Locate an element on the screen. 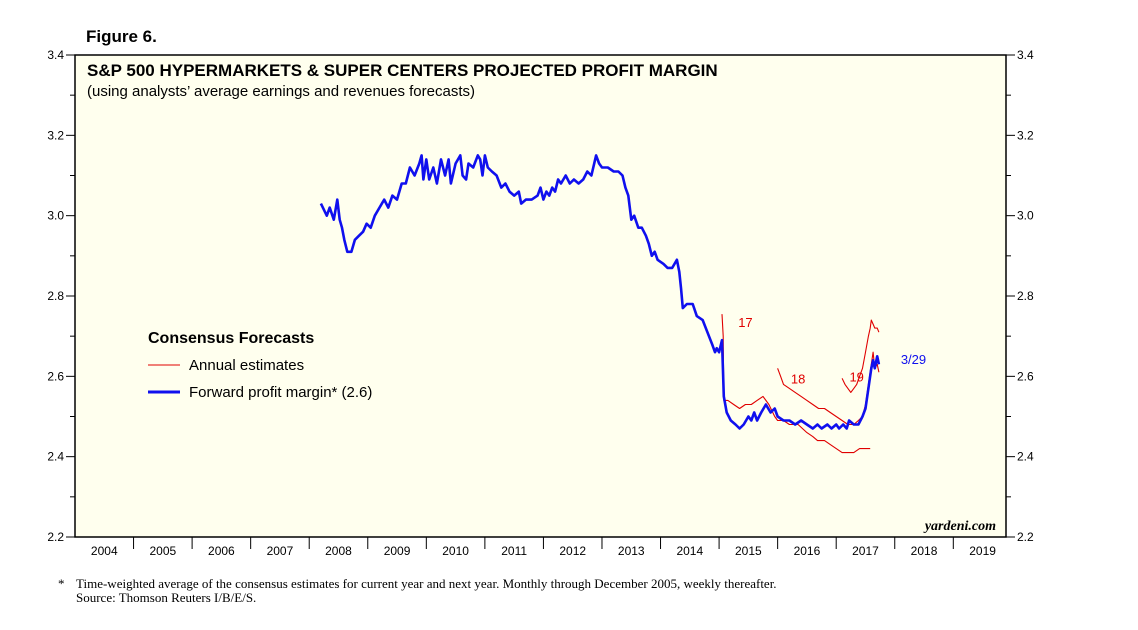  x-tick-label: 2015 is located at coordinates (748, 551).